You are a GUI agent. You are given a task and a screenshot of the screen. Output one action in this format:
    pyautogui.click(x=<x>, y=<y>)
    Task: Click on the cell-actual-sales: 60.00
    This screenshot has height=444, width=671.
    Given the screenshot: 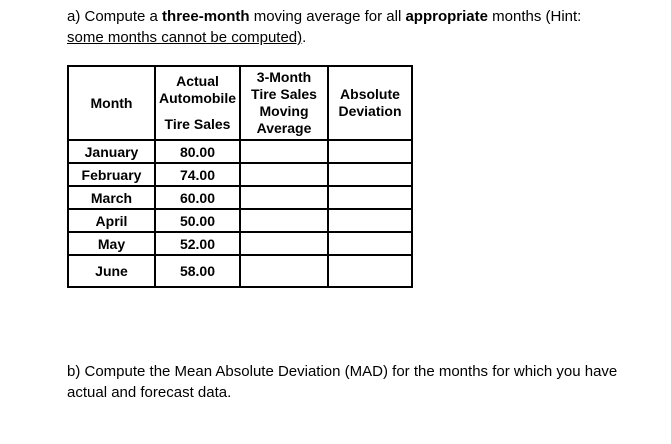 What is the action you would take?
    pyautogui.click(x=197, y=197)
    